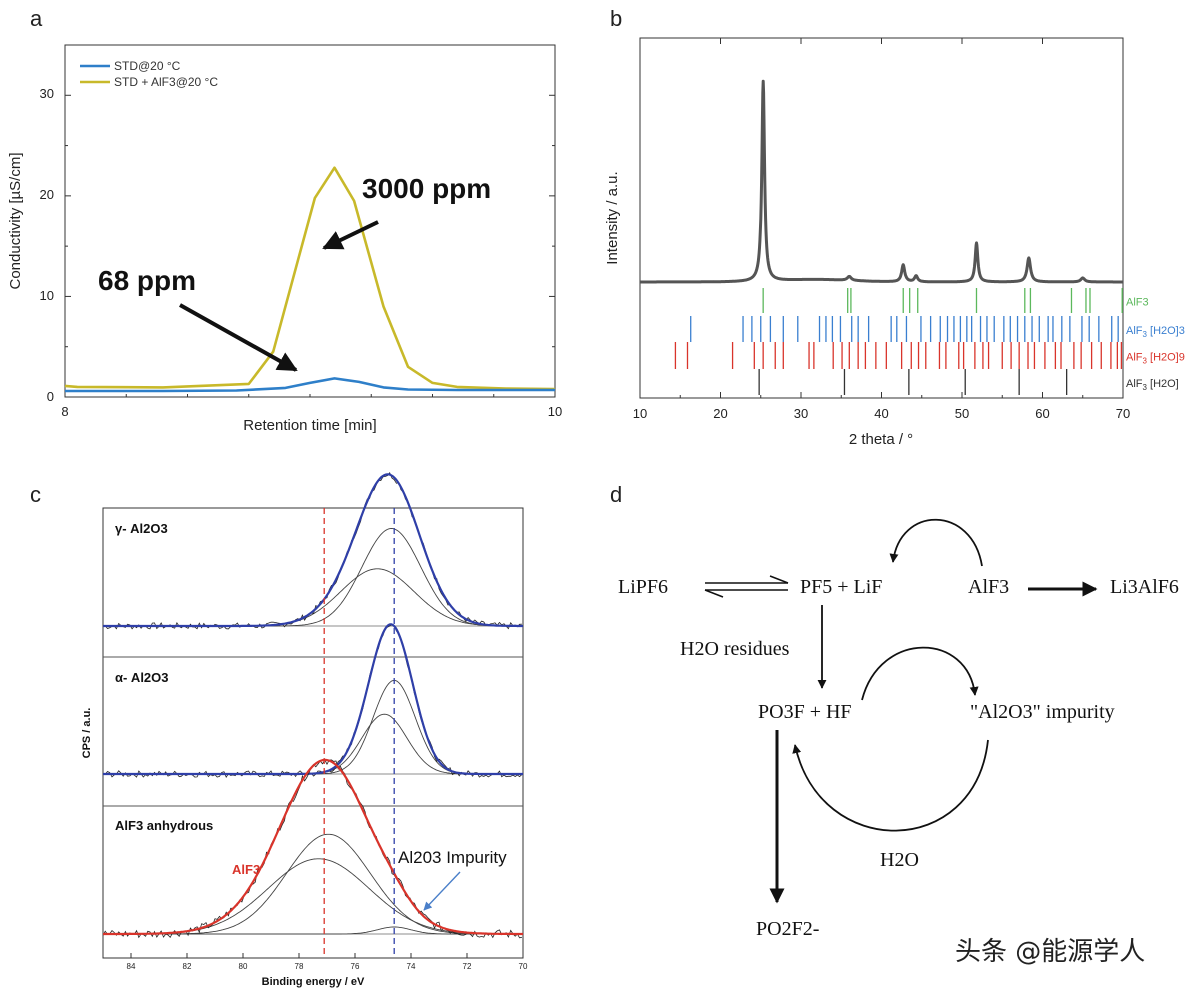  What do you see at coordinates (1042, 712) in the screenshot?
I see `d-node-al2o3-impurity: "Al2O3" impurity` at bounding box center [1042, 712].